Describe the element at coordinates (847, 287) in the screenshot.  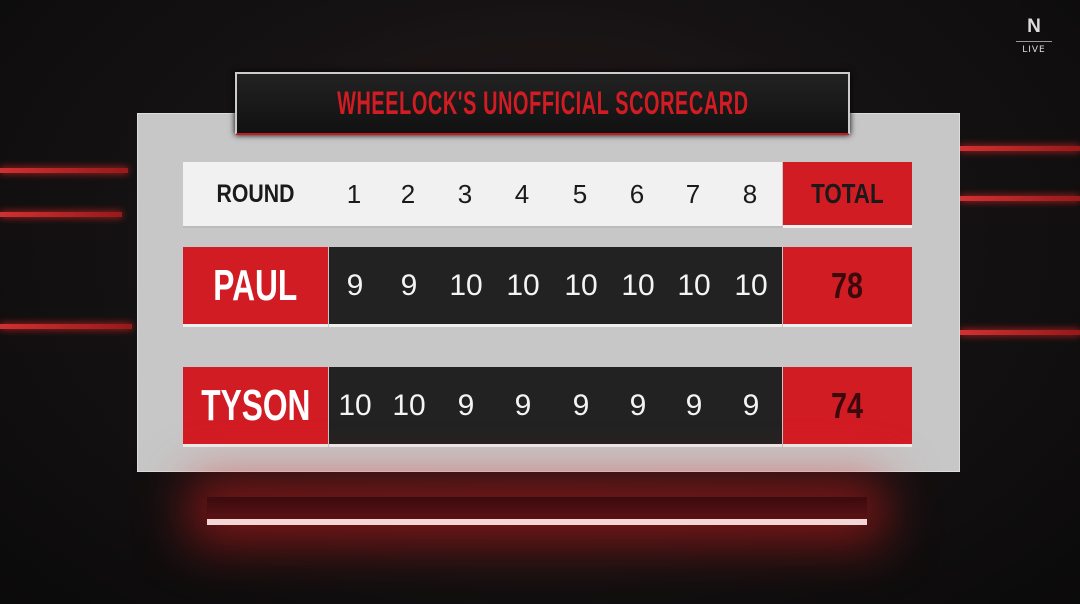
I see `total-score: 78` at that location.